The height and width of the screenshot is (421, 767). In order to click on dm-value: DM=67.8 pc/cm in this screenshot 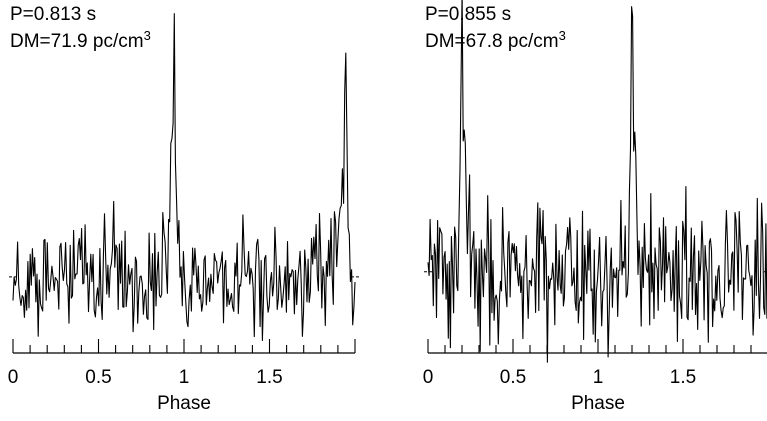, I will do `click(492, 41)`.